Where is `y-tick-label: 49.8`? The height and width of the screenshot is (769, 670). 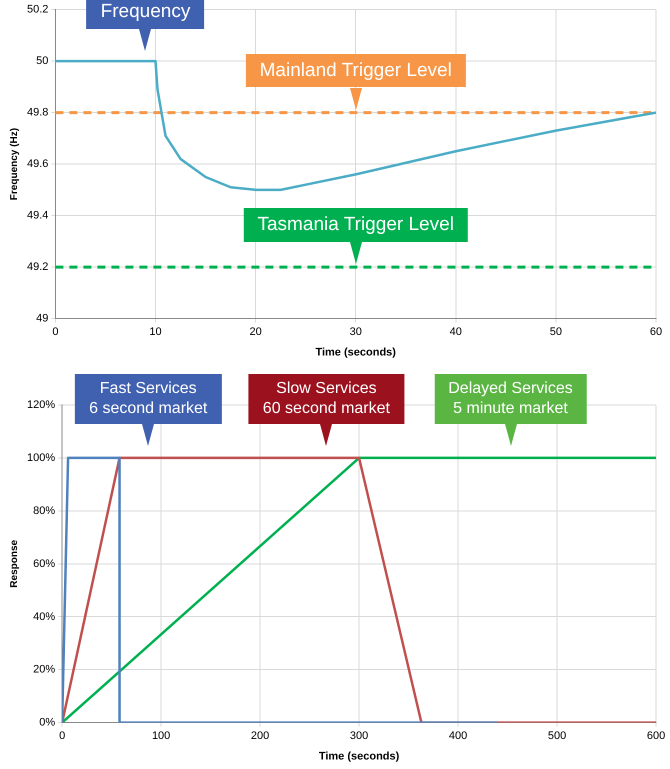 y-tick-label: 49.8 is located at coordinates (37, 112).